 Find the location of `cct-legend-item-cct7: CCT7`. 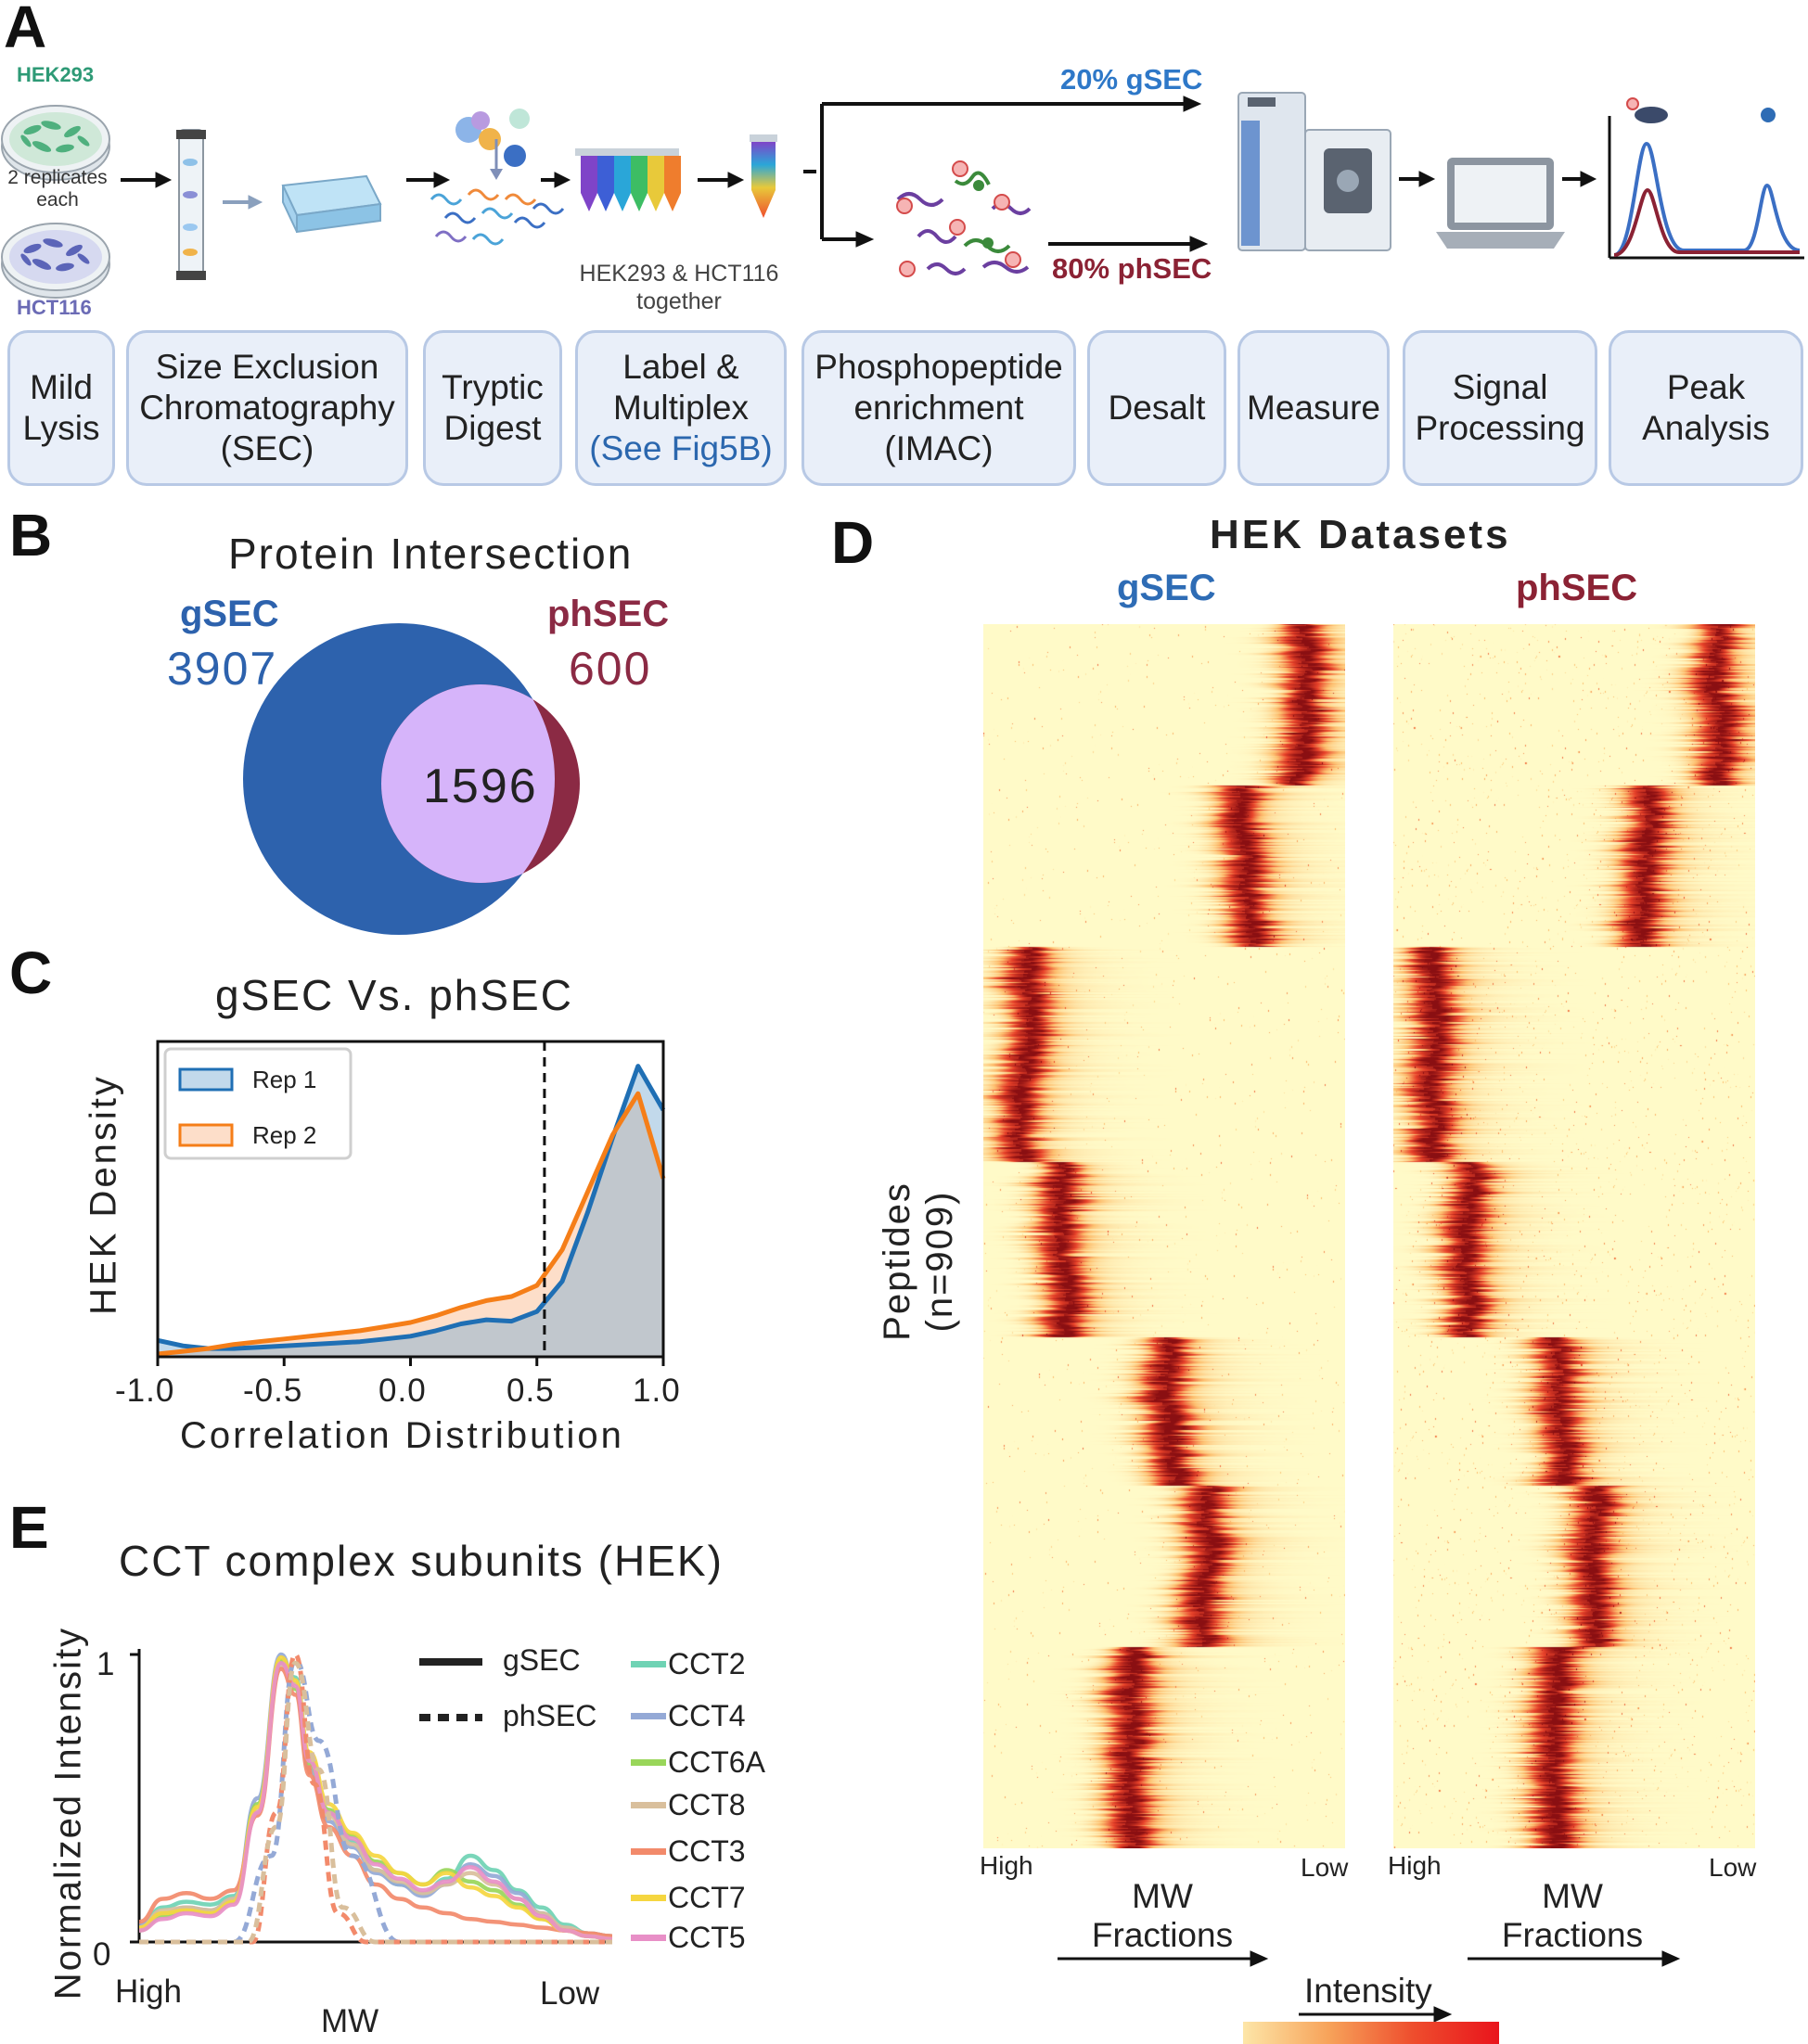

cct-legend-item-cct7: CCT7 is located at coordinates (688, 1898).